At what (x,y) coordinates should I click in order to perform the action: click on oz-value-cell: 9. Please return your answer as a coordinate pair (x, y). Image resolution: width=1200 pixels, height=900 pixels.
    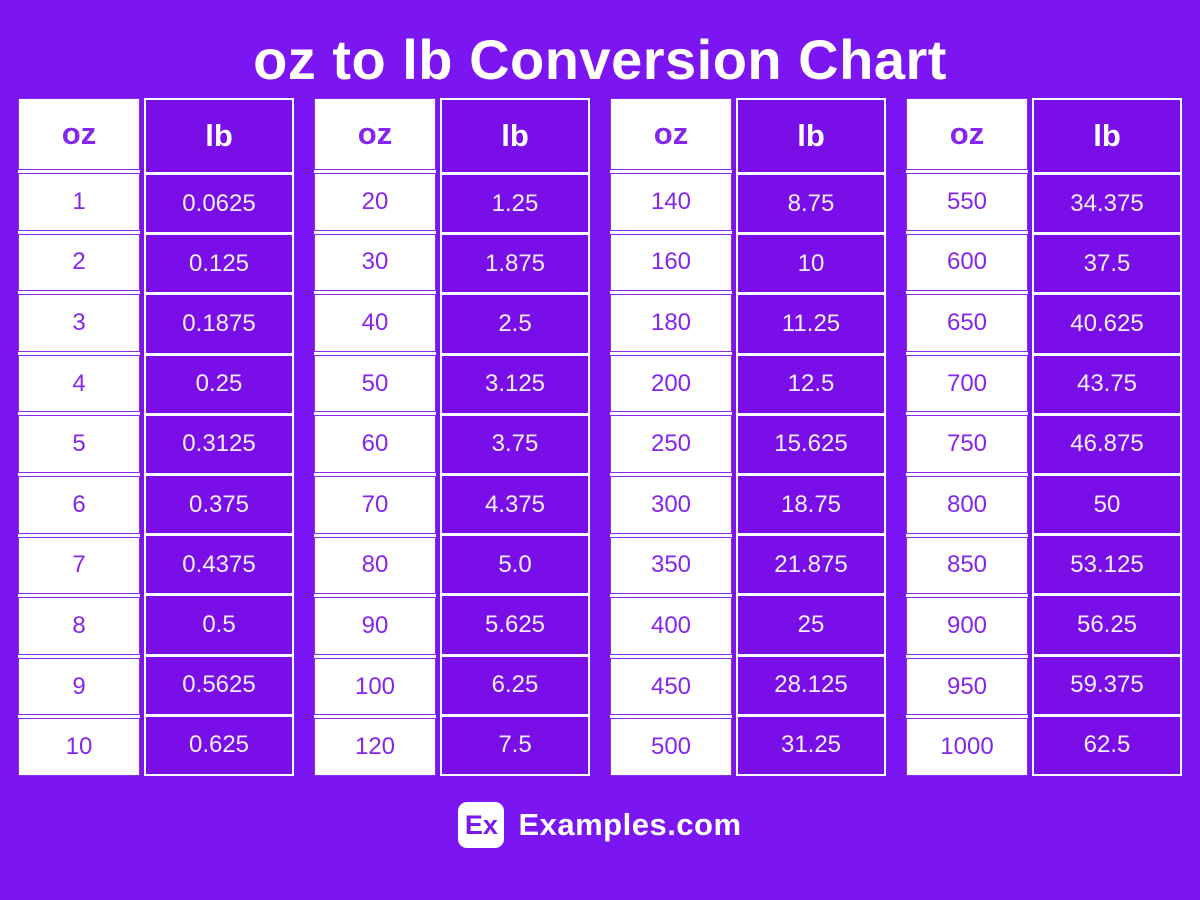
    Looking at the image, I should click on (79, 686).